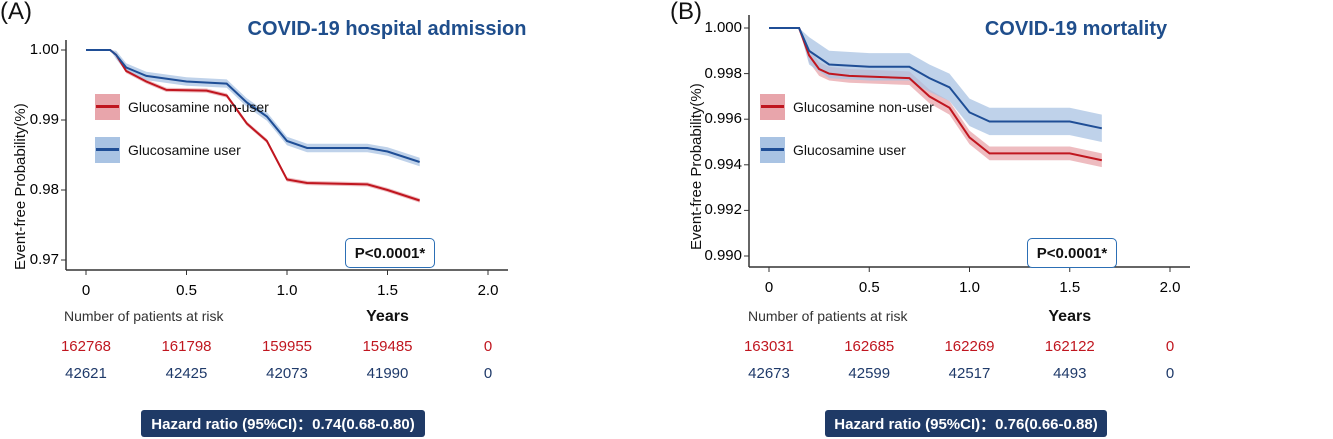 This screenshot has width=1333, height=439. I want to click on y-tick-label: 0.98, so click(44, 189).